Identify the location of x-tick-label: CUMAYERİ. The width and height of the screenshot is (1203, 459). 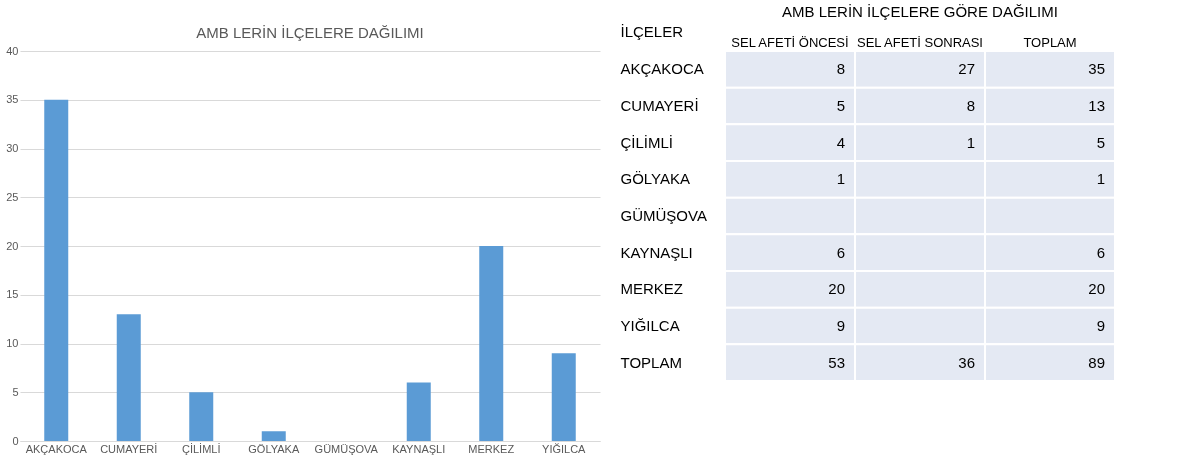
(129, 448).